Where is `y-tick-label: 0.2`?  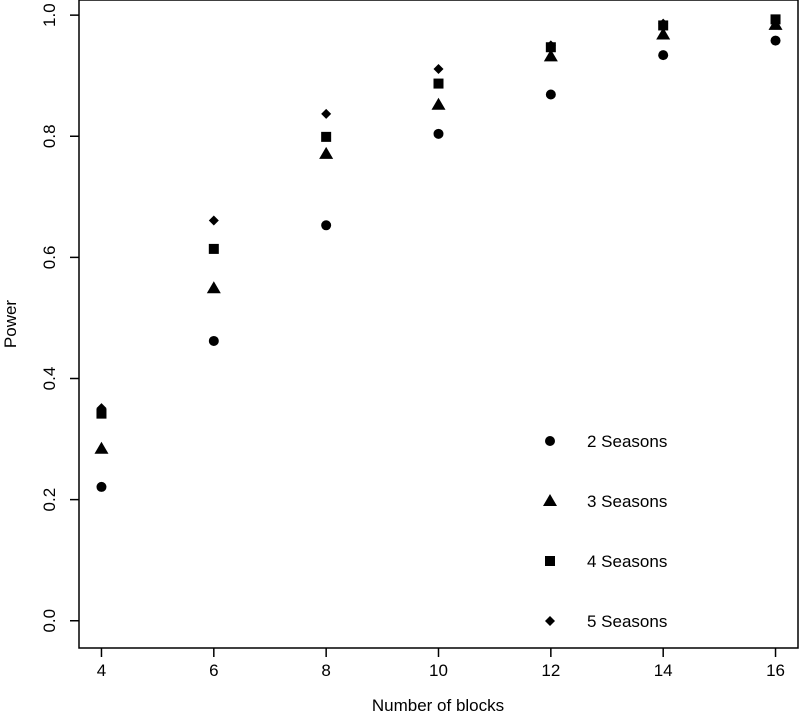
y-tick-label: 0.2 is located at coordinates (49, 500).